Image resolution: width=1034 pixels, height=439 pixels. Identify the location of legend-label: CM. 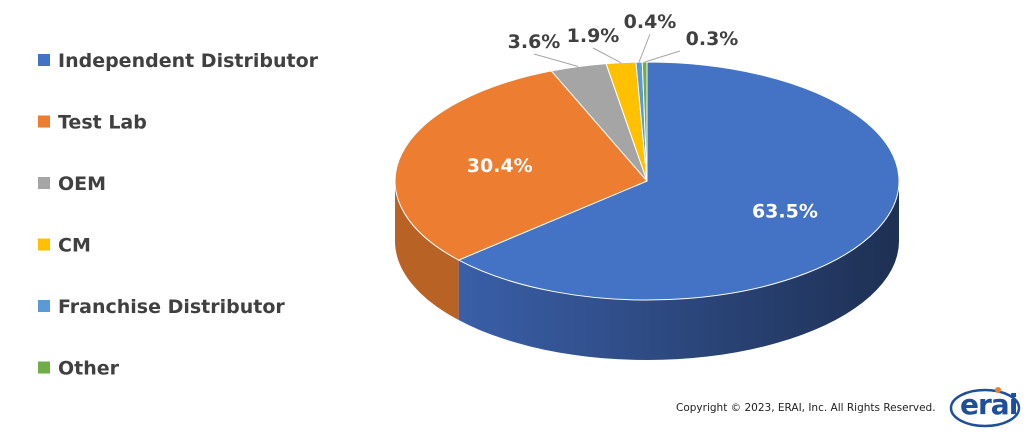
(74, 246).